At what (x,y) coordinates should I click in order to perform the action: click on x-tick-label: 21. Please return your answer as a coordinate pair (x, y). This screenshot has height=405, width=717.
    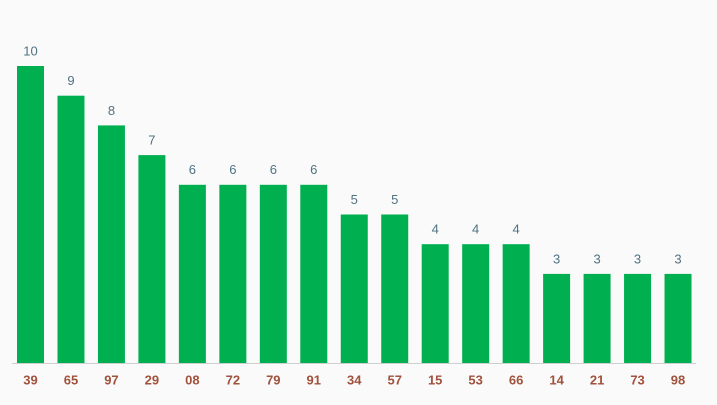
    Looking at the image, I should click on (597, 379).